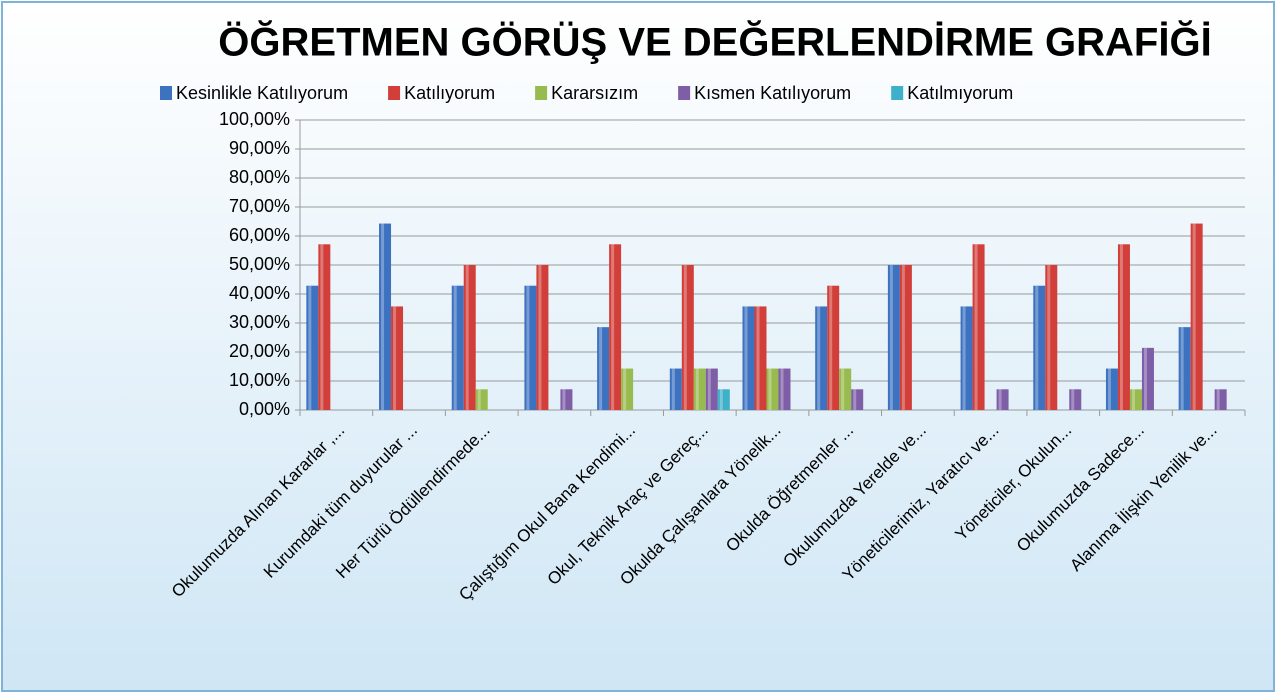  Describe the element at coordinates (772, 93) in the screenshot. I see `legend-label: Kısmen Katılıyorum` at that location.